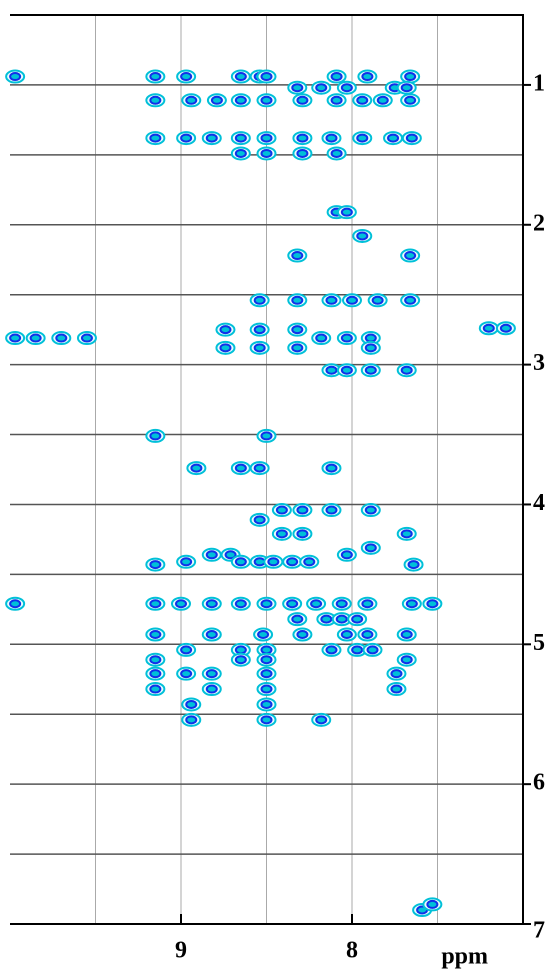 The height and width of the screenshot is (976, 552). I want to click on y-tick-label: 2, so click(539, 223).